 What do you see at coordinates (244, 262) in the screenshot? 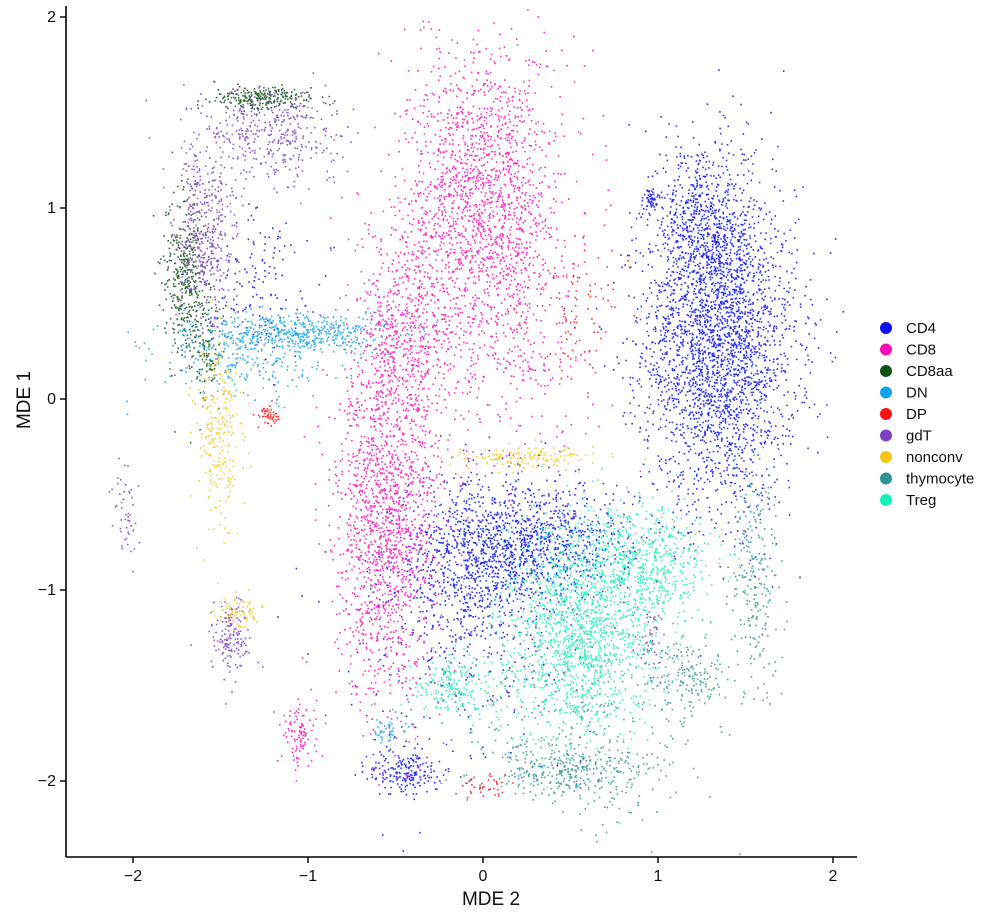
I see `series-cd8aa-points` at bounding box center [244, 262].